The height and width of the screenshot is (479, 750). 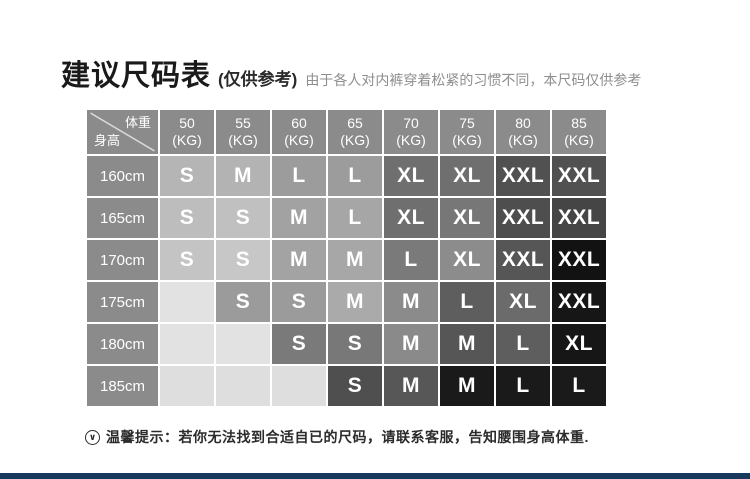 I want to click on table-row: 185cm S M M L L, so click(x=346, y=386).